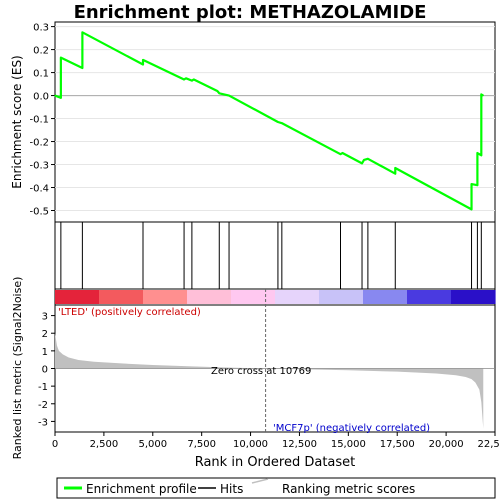 The image size is (500, 504). What do you see at coordinates (104, 444) in the screenshot?
I see `x-tick-label: 2,500` at bounding box center [104, 444].